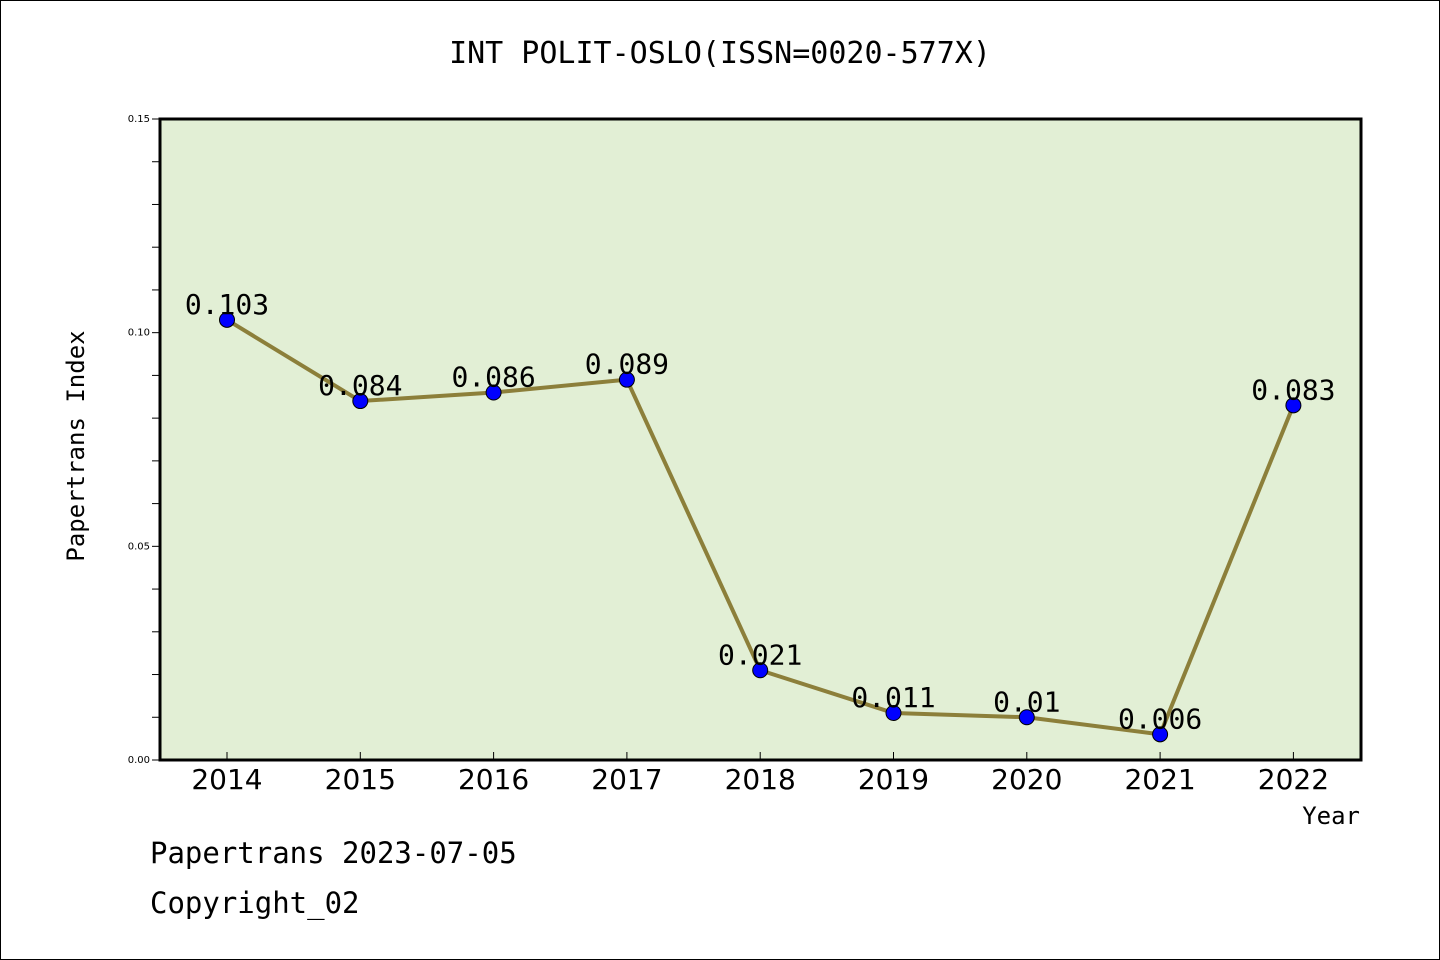 This screenshot has width=1440, height=960. Describe the element at coordinates (1026, 701) in the screenshot. I see `data-label: 0.01` at that location.